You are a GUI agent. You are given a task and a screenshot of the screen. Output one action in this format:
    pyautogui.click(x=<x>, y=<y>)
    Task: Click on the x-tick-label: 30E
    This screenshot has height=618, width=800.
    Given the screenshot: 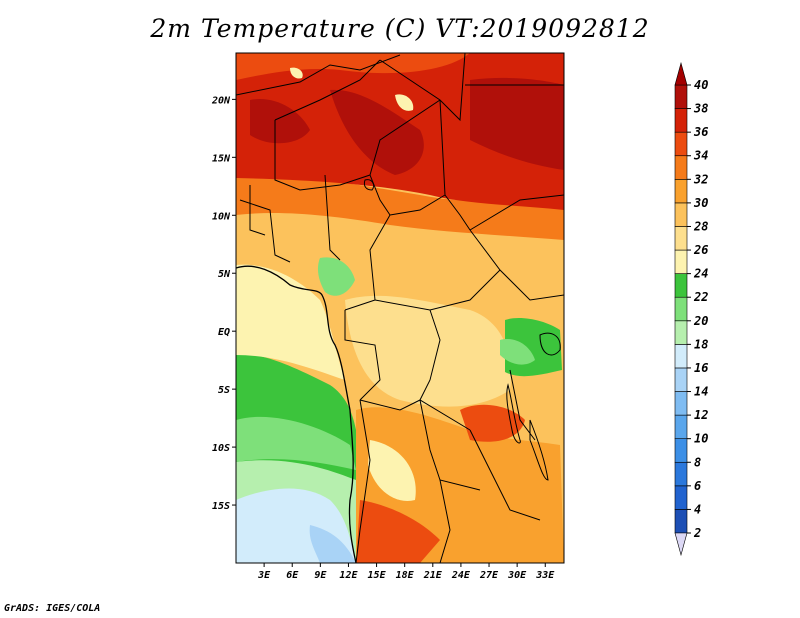 What is the action you would take?
    pyautogui.click(x=517, y=575)
    